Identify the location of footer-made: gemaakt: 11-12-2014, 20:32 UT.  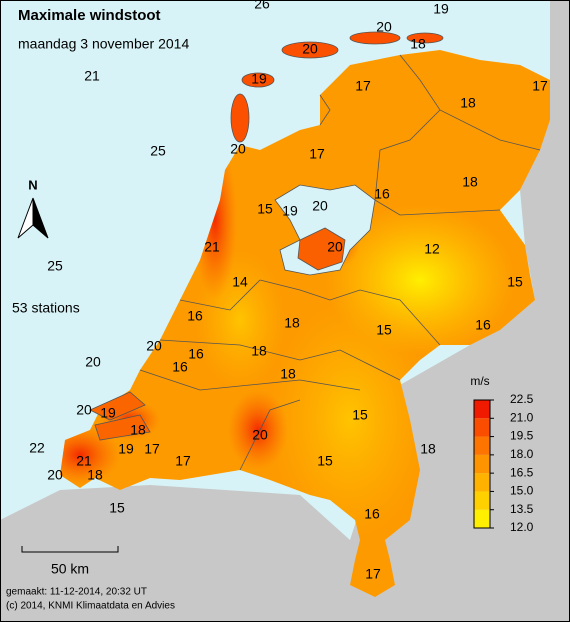
(76, 592).